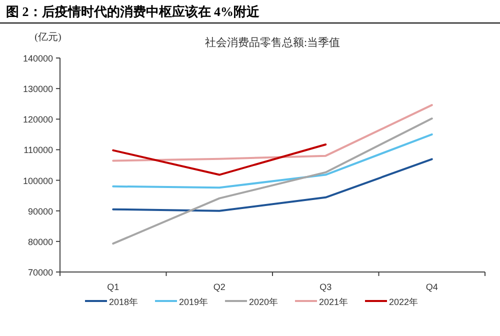 The height and width of the screenshot is (336, 500). What do you see at coordinates (333, 302) in the screenshot?
I see `legend-label: 2021年` at bounding box center [333, 302].